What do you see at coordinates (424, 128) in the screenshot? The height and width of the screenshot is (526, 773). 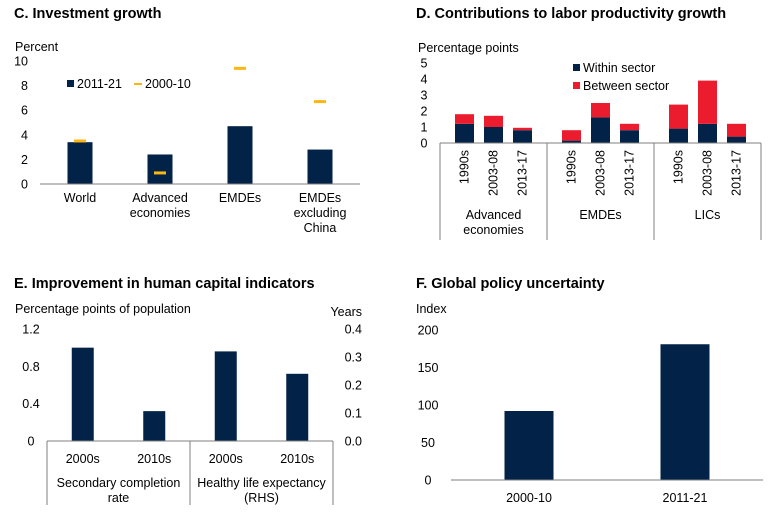 I see `y-tick-label: 1` at bounding box center [424, 128].